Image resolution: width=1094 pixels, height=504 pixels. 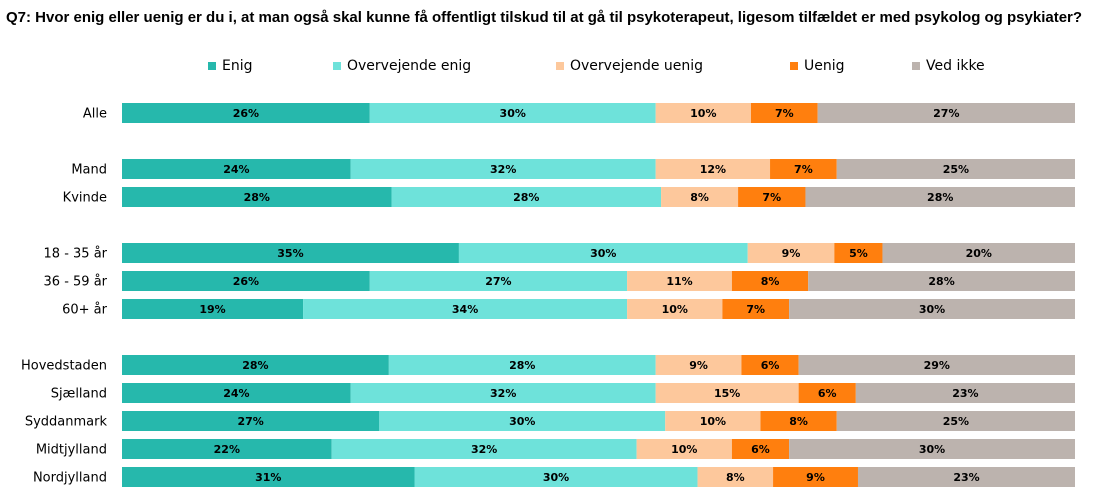 What do you see at coordinates (76, 282) in the screenshot?
I see `category-label: 36 - 59 år` at bounding box center [76, 282].